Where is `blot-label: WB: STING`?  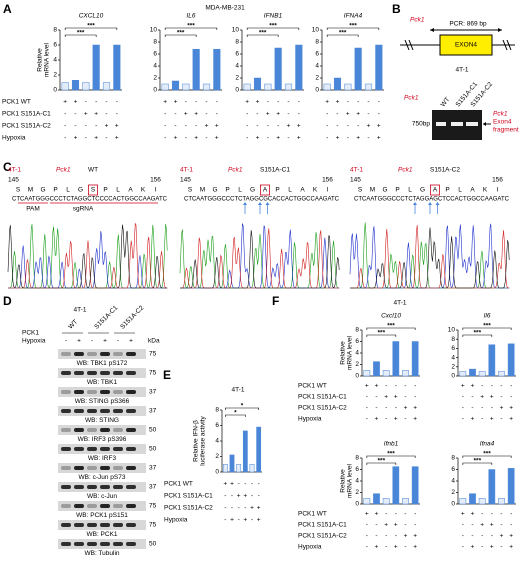
blot-label: WB: STING is located at coordinates (102, 420).